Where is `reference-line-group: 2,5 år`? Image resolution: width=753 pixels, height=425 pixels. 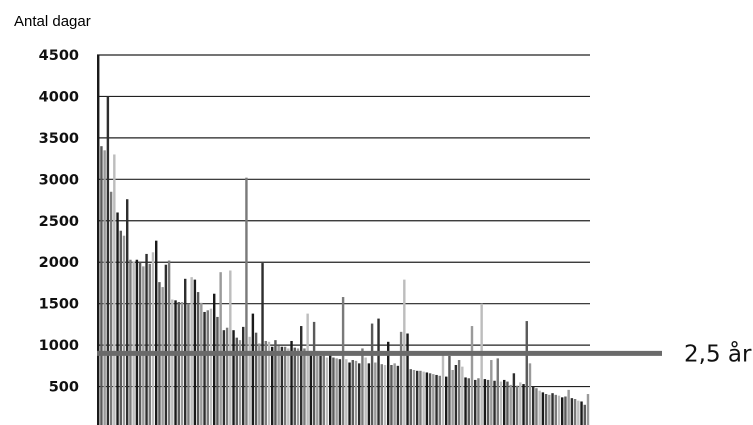
reference-line-group: 2,5 år is located at coordinates (424, 353).